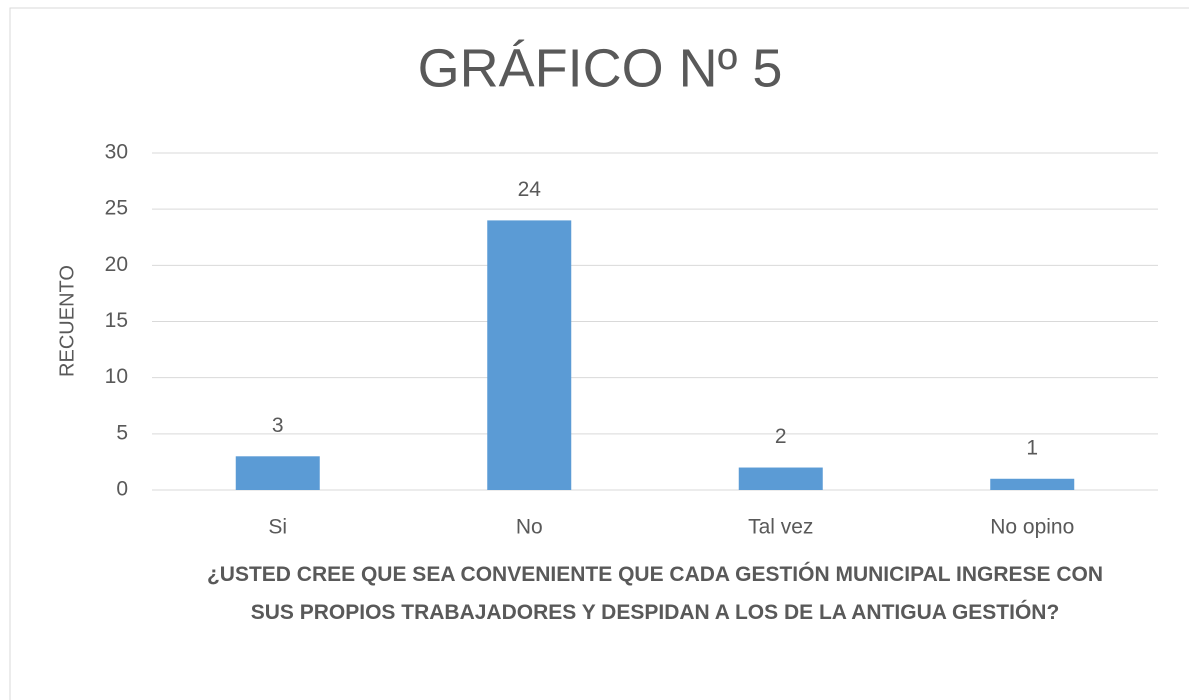 Image resolution: width=1189 pixels, height=700 pixels. I want to click on data-label: 3, so click(278, 425).